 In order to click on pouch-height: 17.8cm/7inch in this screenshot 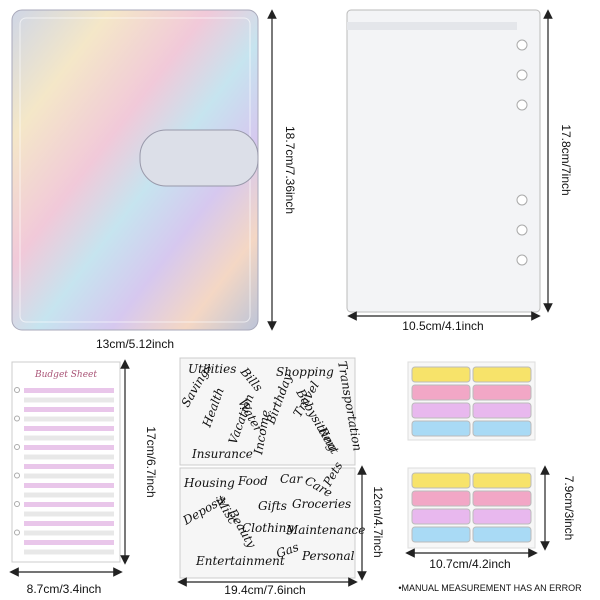, I will do `click(566, 159)`.